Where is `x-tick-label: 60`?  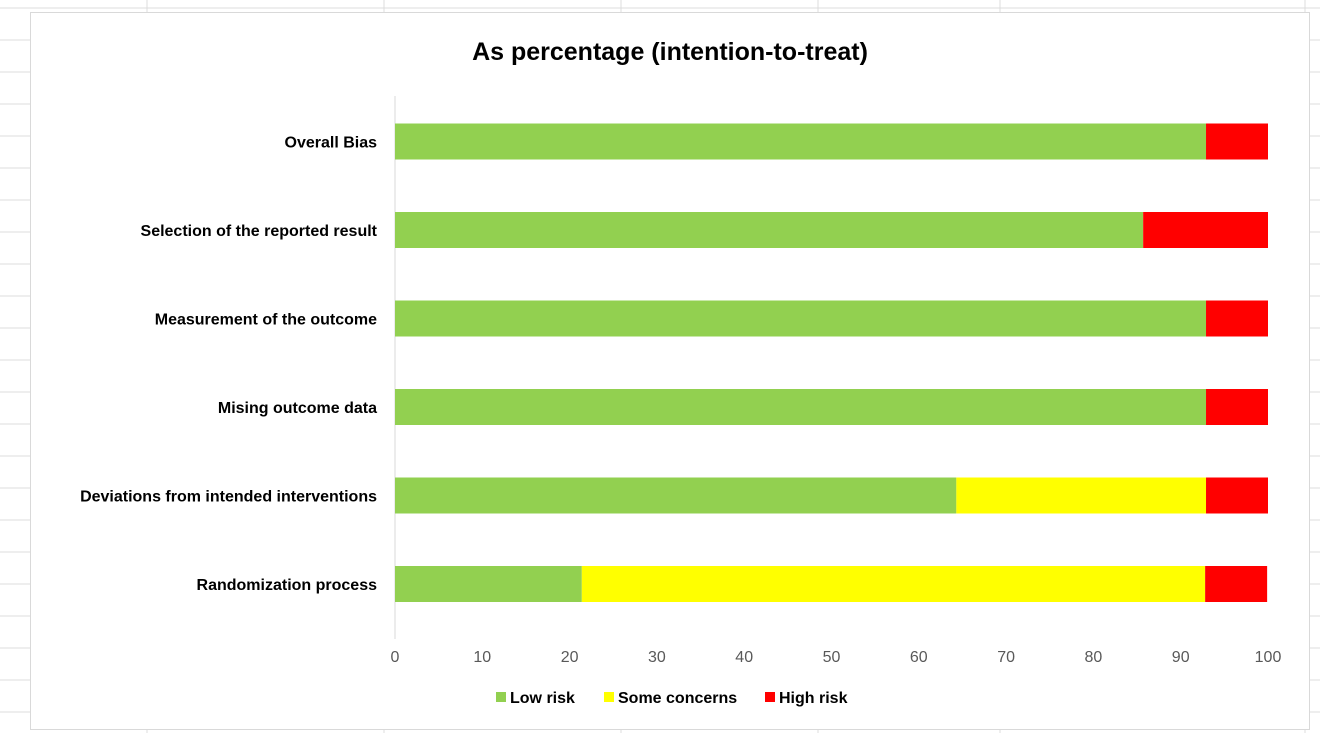 x-tick-label: 60 is located at coordinates (919, 657).